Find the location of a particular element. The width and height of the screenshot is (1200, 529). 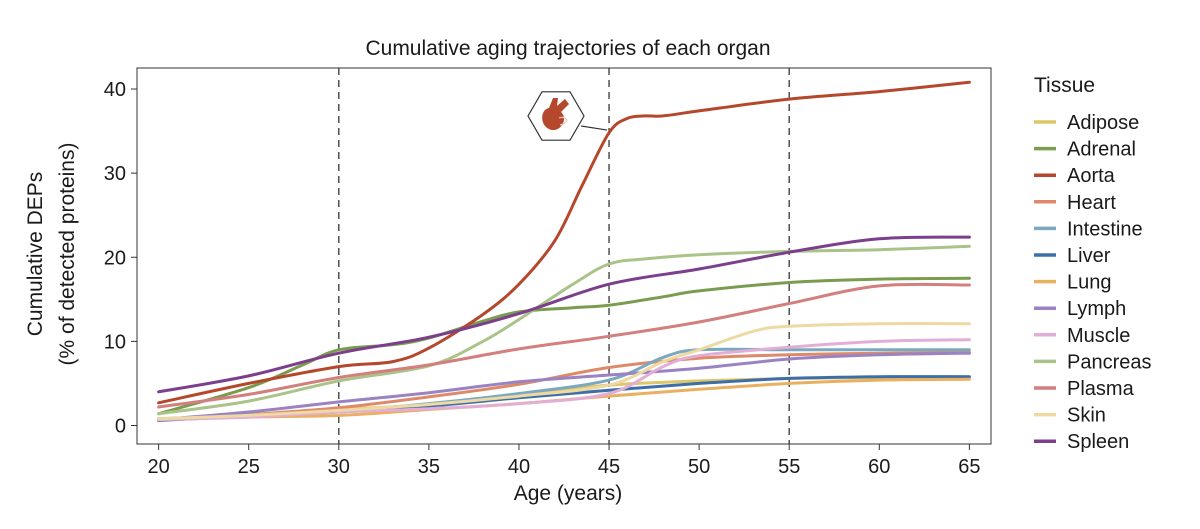

x-tick-label: 30 is located at coordinates (339, 467).